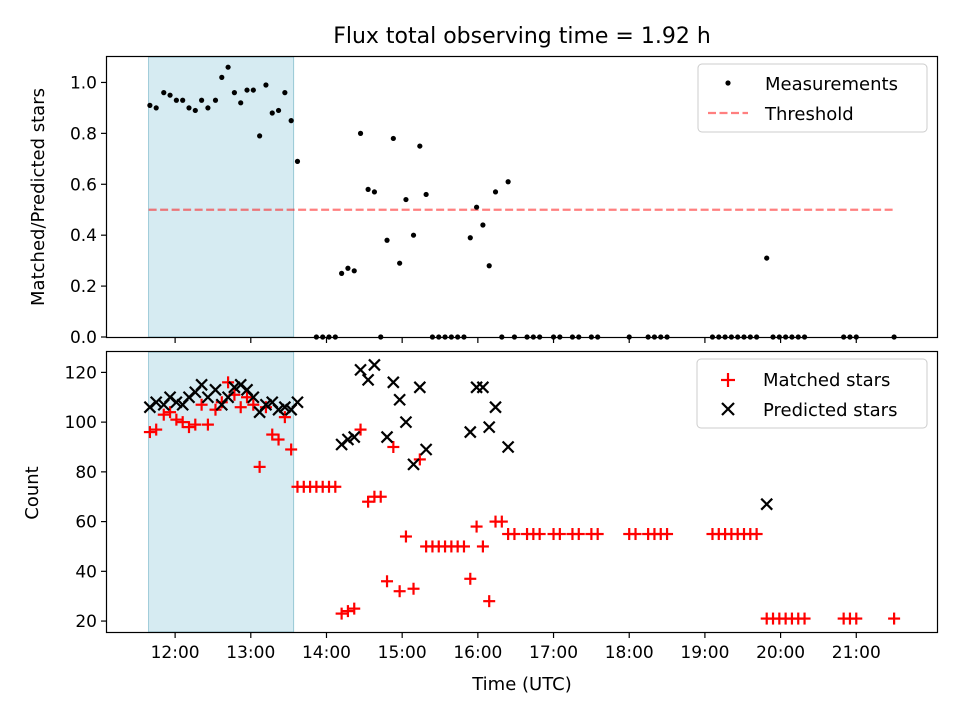 This screenshot has width=960, height=720. Describe the element at coordinates (629, 653) in the screenshot. I see `x-tick-label: 18:00` at that location.